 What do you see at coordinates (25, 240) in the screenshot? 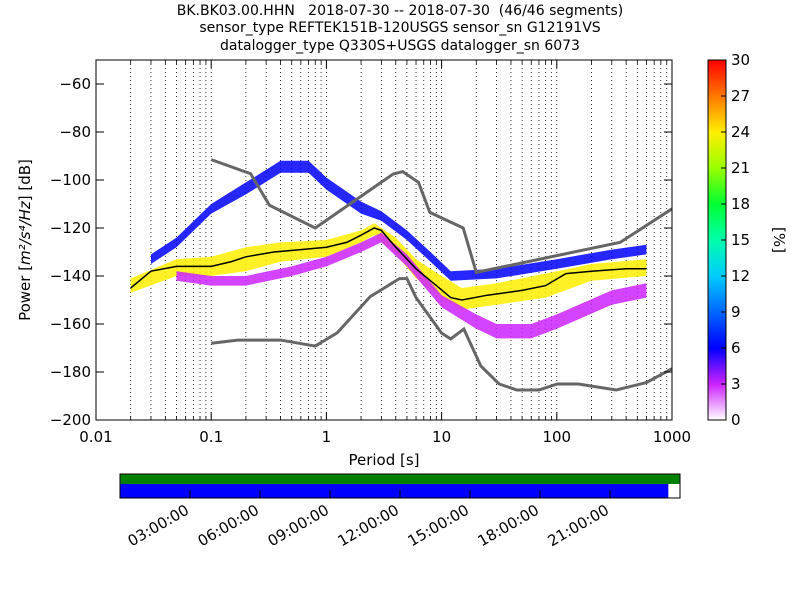
I see `y-axis-label: Power [m²/s⁴/Hz] [dB]` at bounding box center [25, 240].